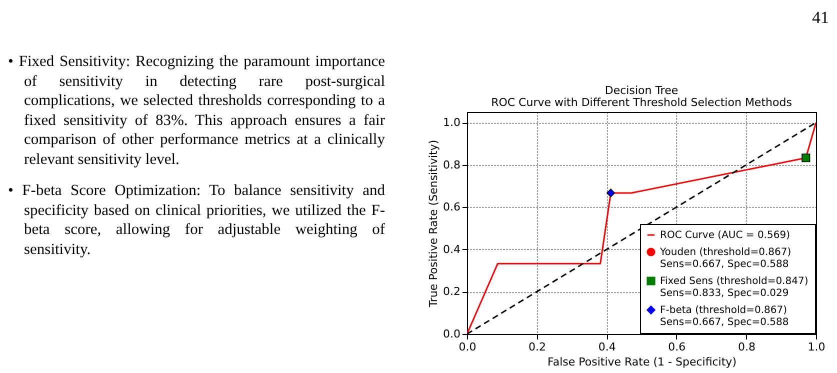 Image resolution: width=837 pixels, height=373 pixels. What do you see at coordinates (734, 287) in the screenshot?
I see `legend-label: Fixed Sens (threshold=0.847) Sens=0.833, Spec=0.029` at bounding box center [734, 287].